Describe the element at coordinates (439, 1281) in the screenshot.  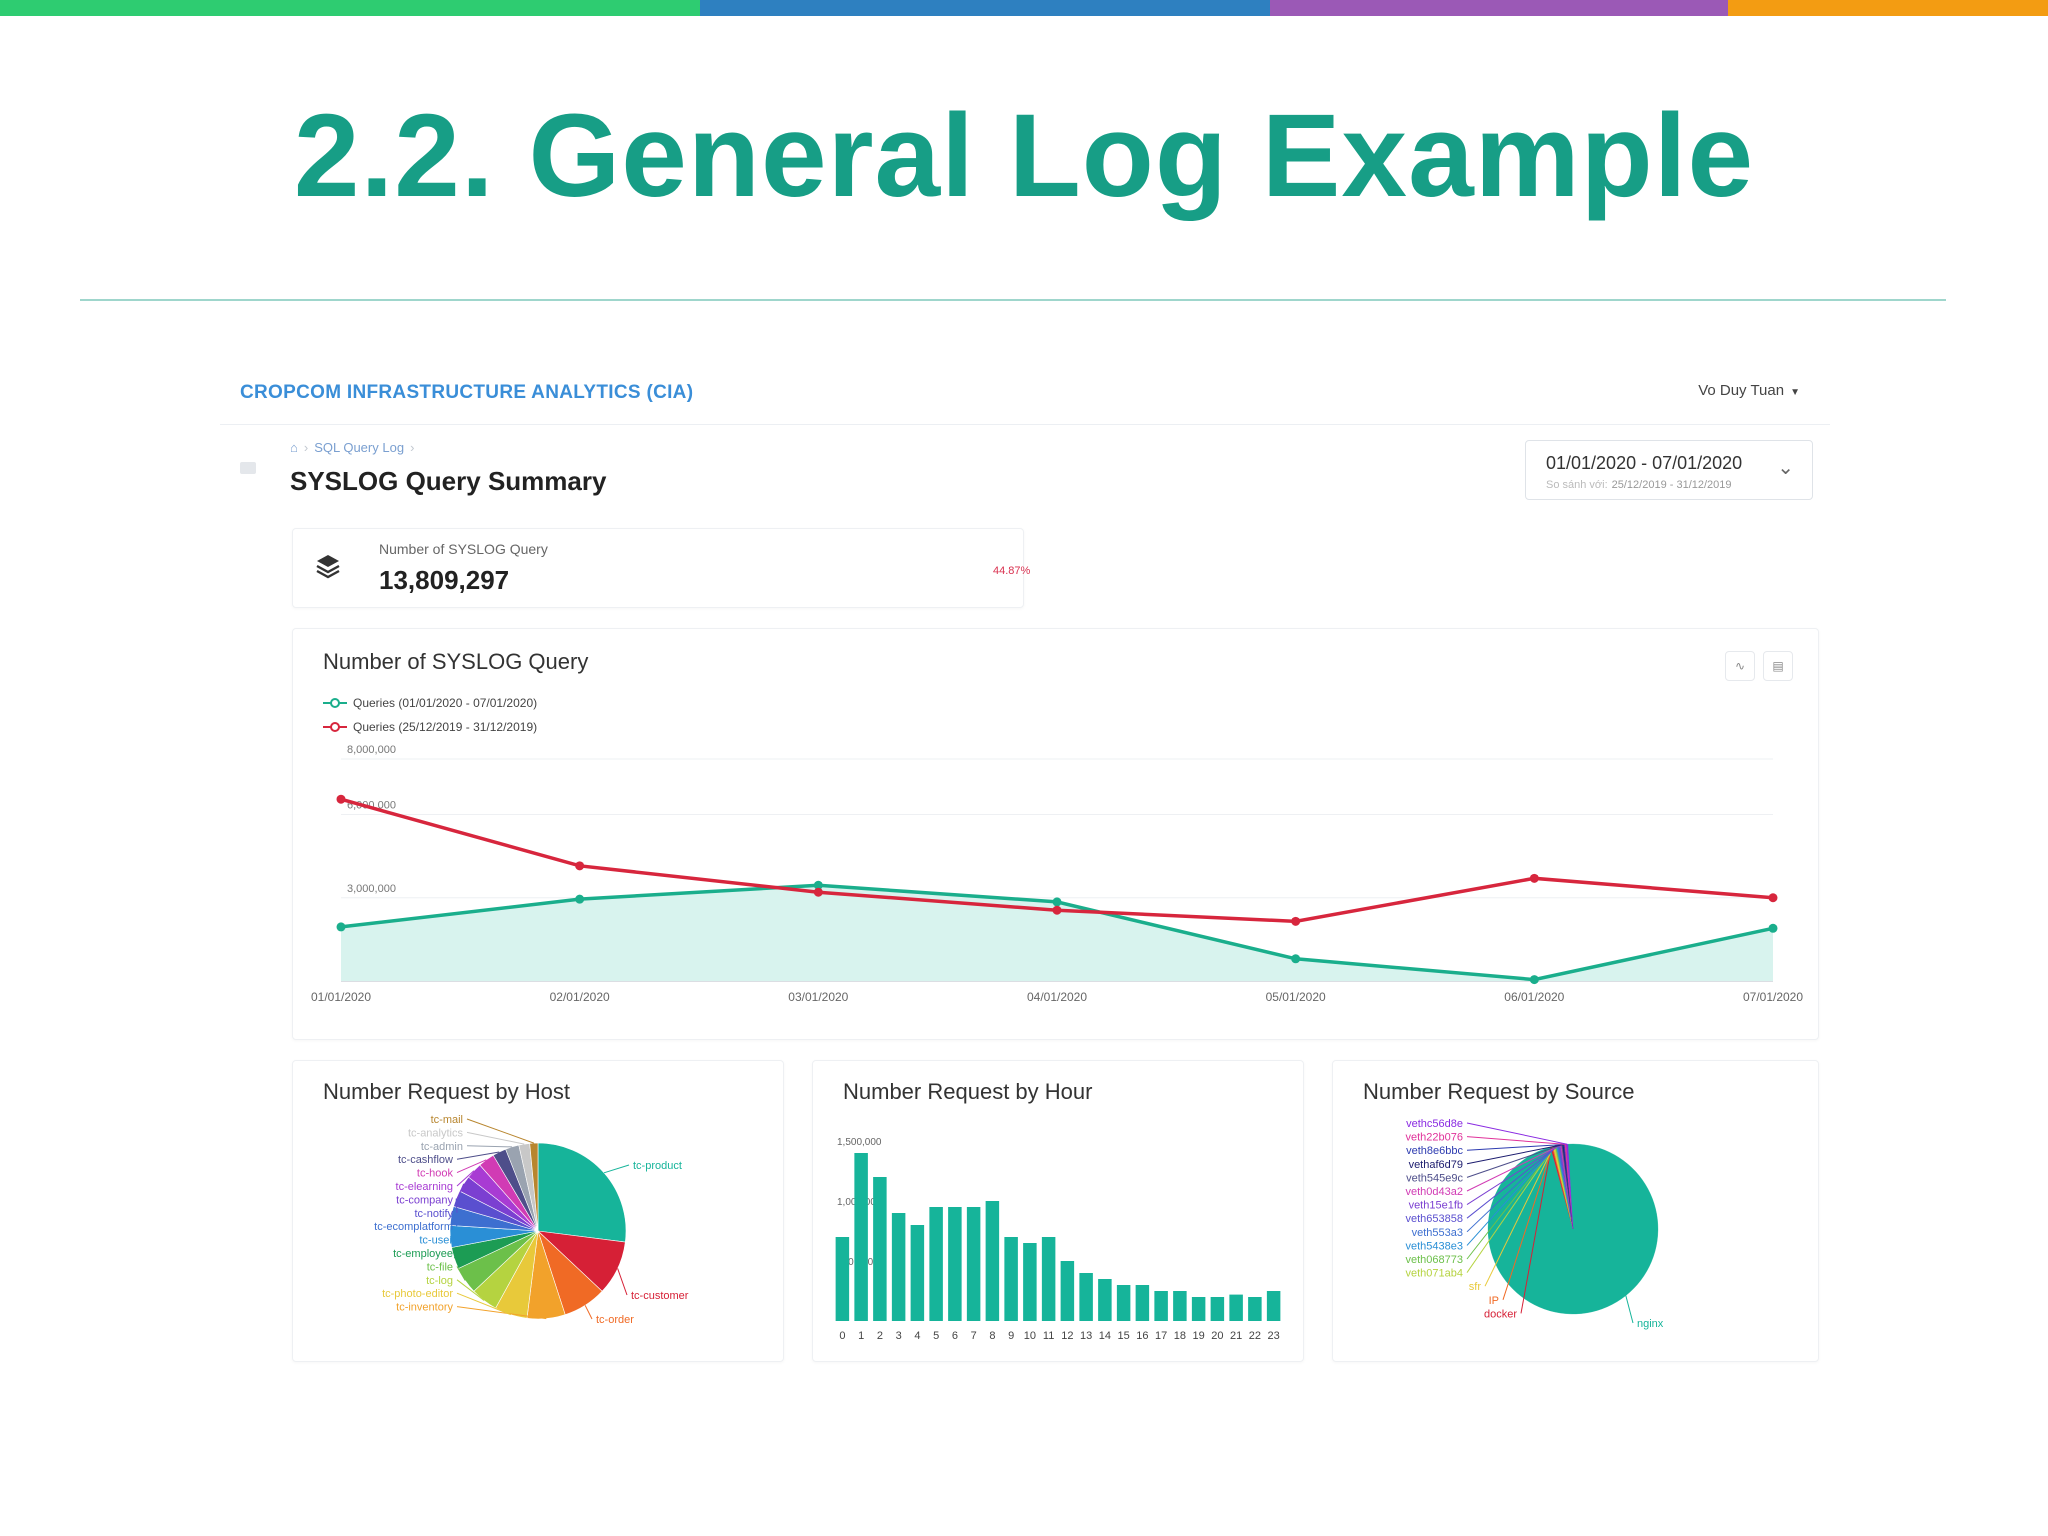
I see `slice-label: tc-log` at that location.